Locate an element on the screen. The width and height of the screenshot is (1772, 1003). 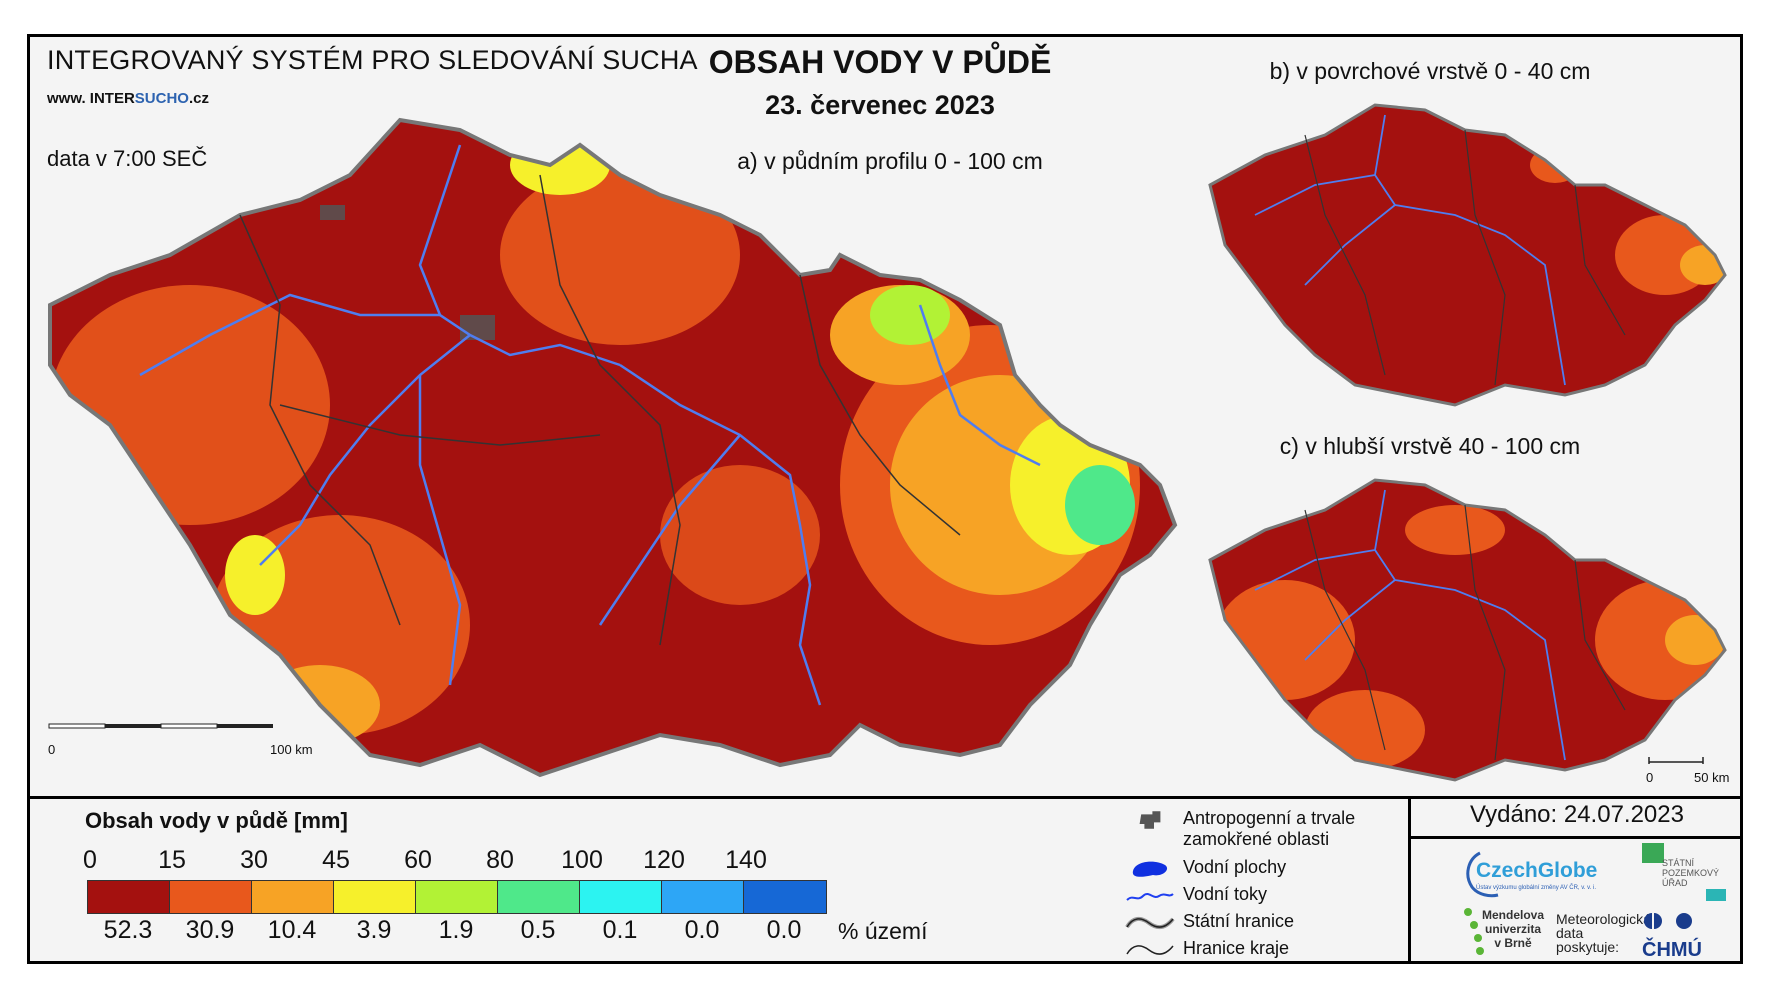
legend-colorbar is located at coordinates (457, 897).